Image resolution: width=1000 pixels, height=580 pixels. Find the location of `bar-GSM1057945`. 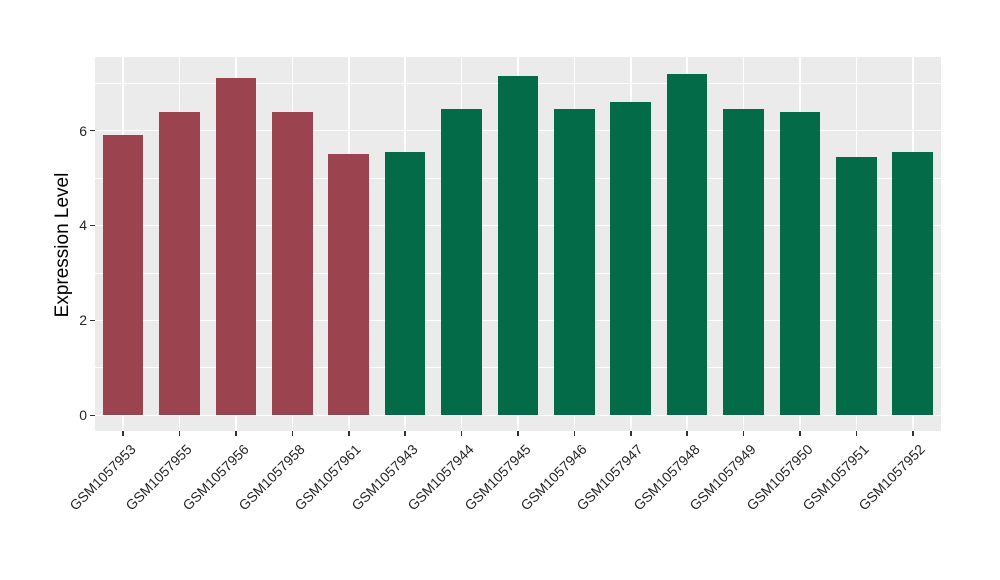

bar-GSM1057945 is located at coordinates (518, 245).